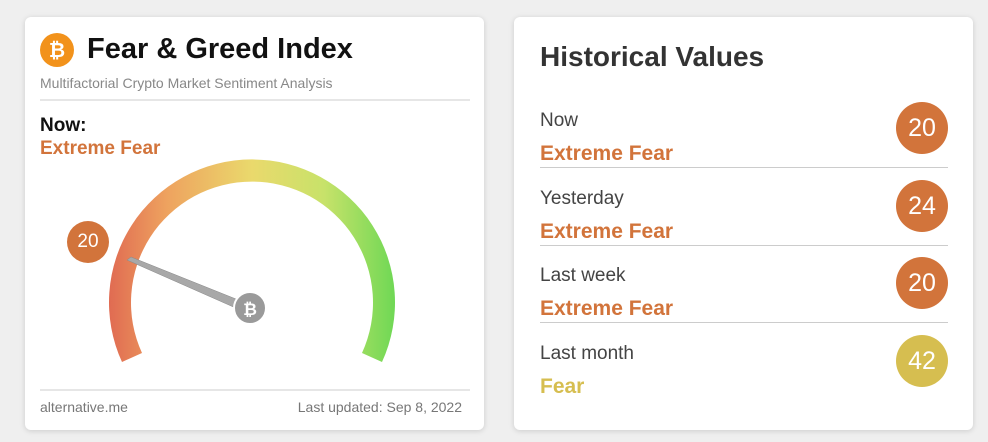 This screenshot has width=988, height=442. I want to click on history-row: Now Extreme Fear 20, so click(744, 144).